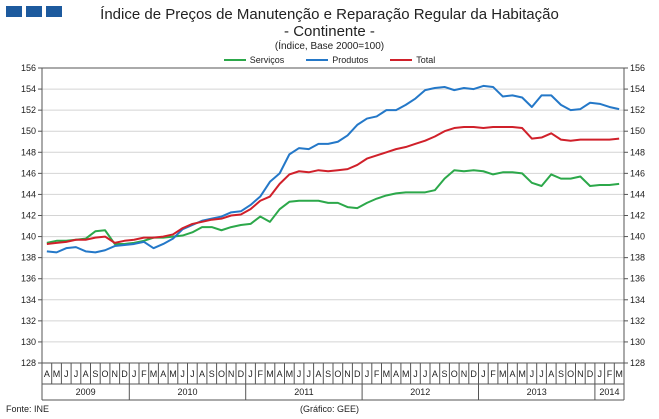 The height and width of the screenshot is (419, 659). Describe the element at coordinates (637, 194) in the screenshot. I see `y-tick-label-right: 144` at that location.